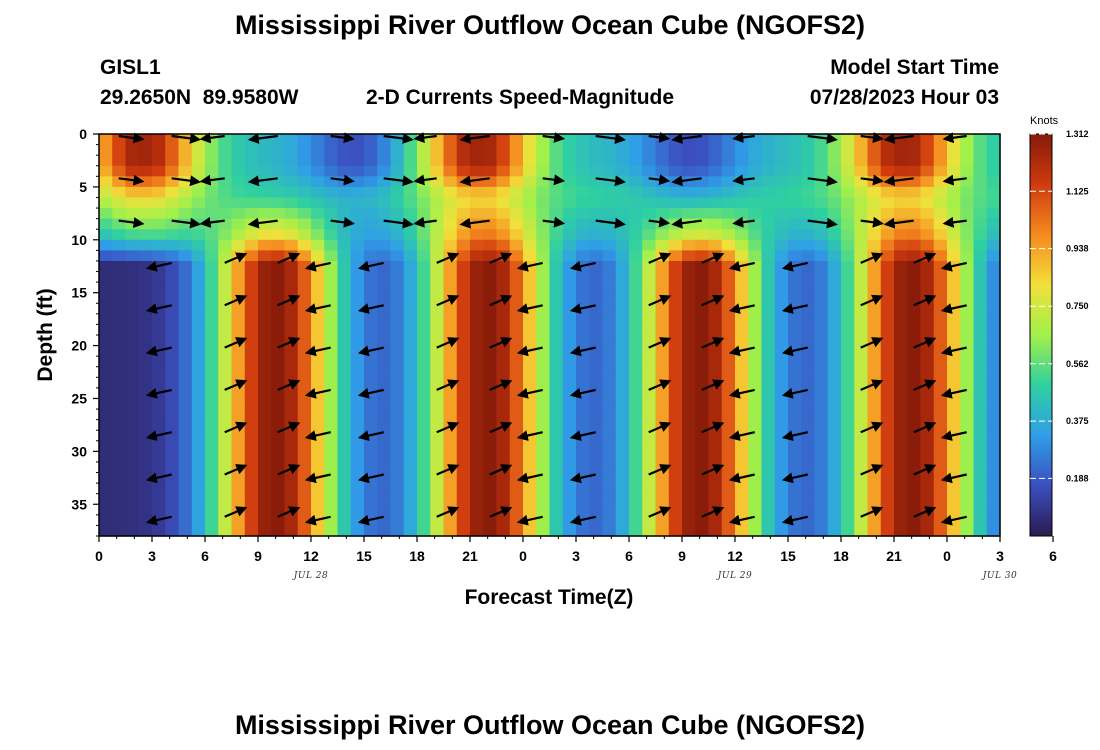 This screenshot has height=750, width=1100. What do you see at coordinates (310, 576) in the screenshot?
I see `date-label: JUL 28` at bounding box center [310, 576].